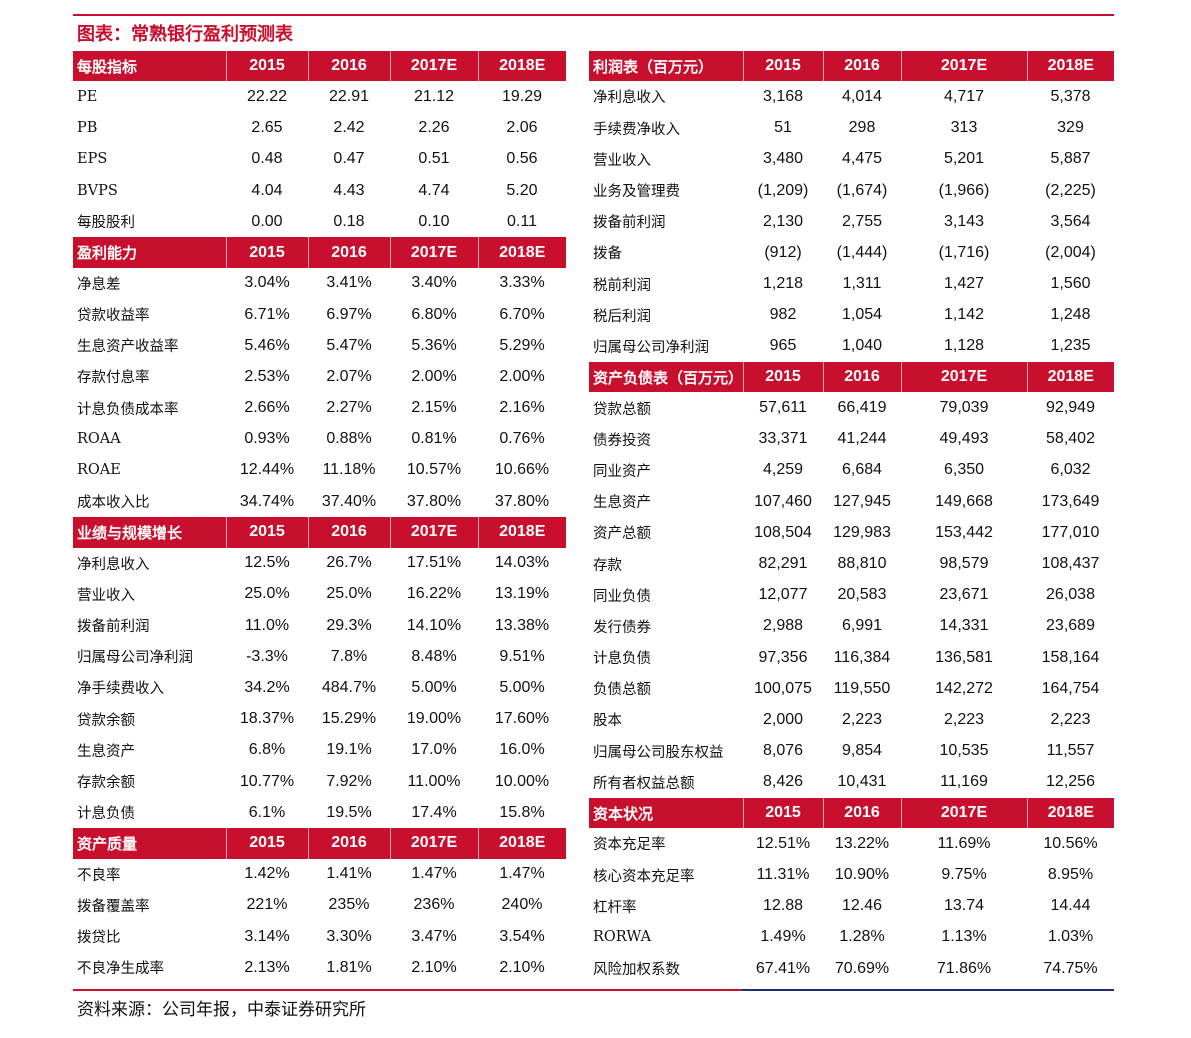  What do you see at coordinates (851, 346) in the screenshot?
I see `table-row: 归属母公司净利润 965 1,040 1,128 1,235` at bounding box center [851, 346].